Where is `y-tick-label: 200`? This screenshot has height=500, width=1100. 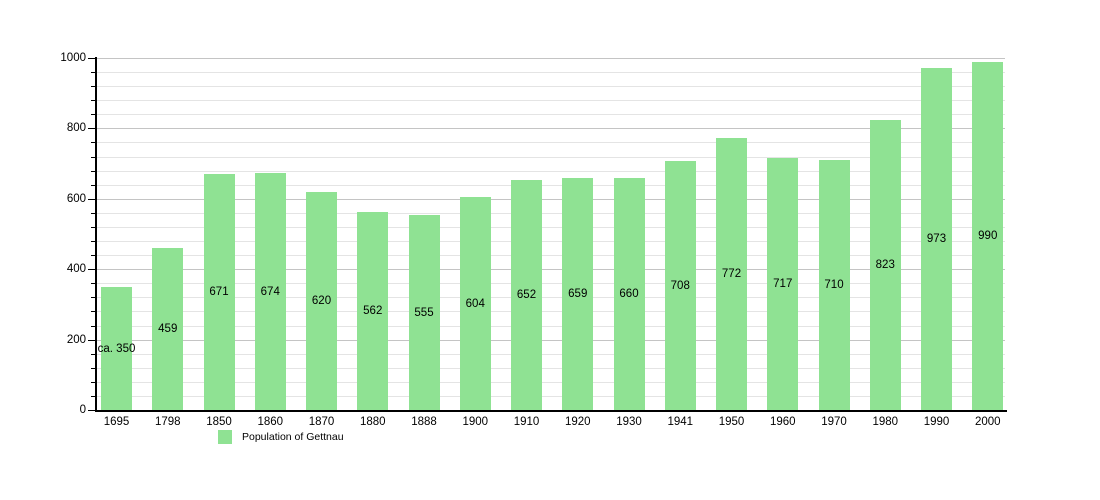
y-tick-label: 200 is located at coordinates (76, 339).